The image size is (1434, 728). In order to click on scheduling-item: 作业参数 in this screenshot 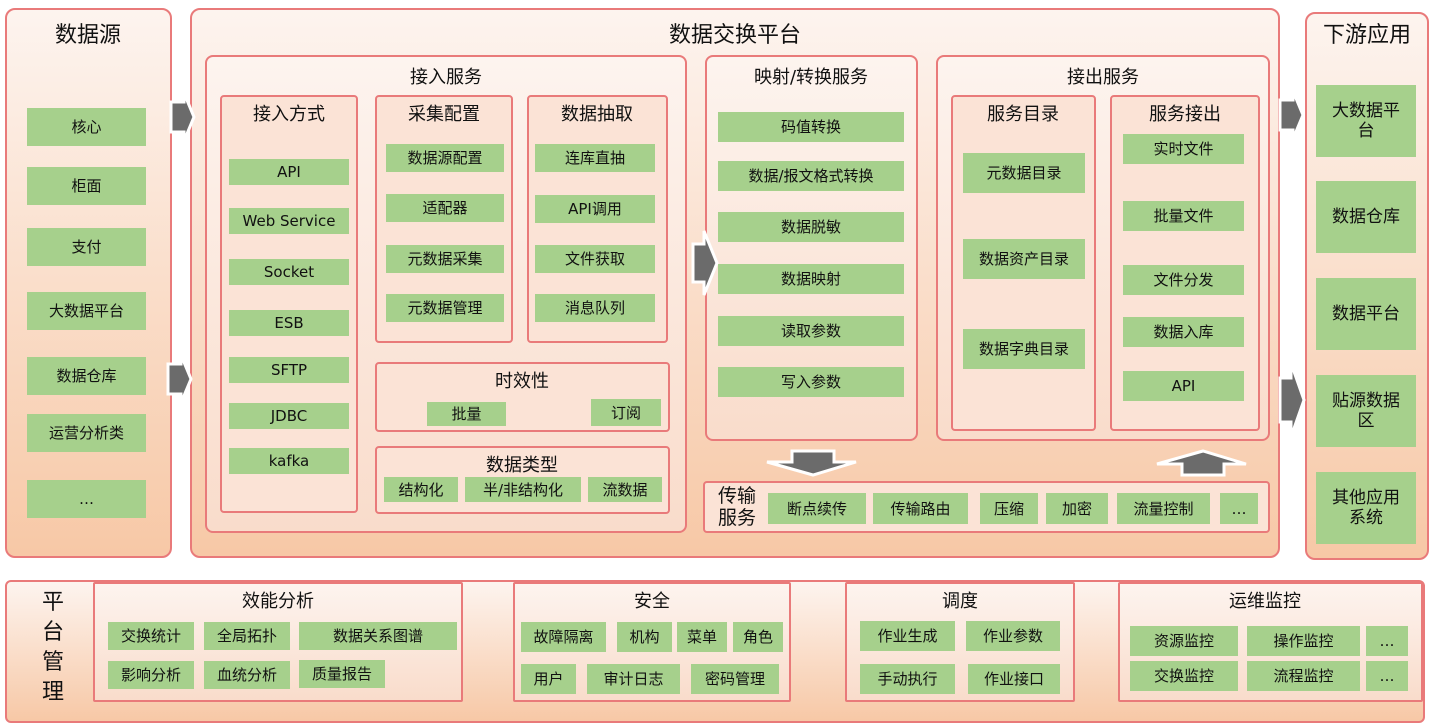, I will do `click(1013, 636)`.